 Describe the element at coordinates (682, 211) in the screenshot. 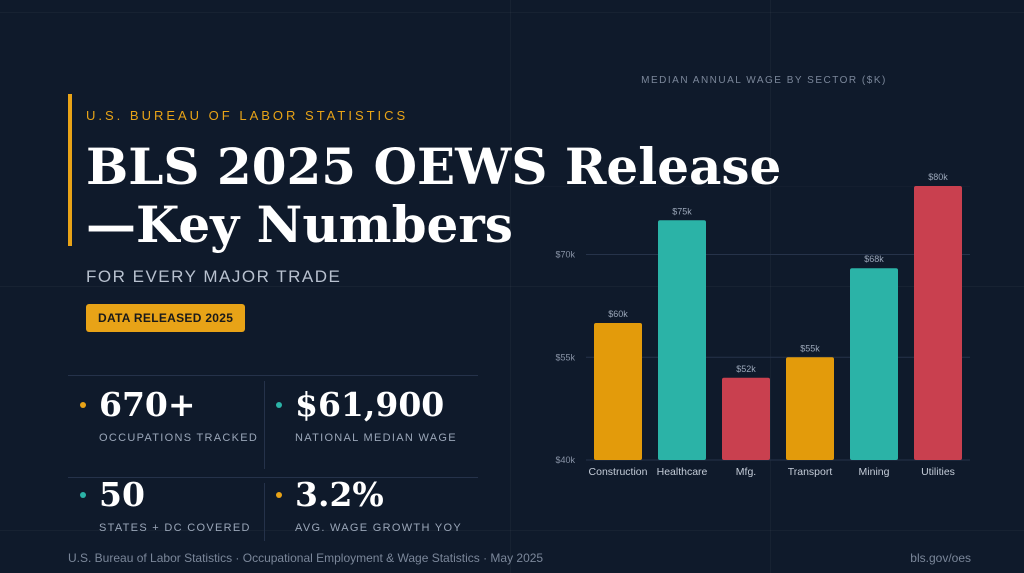

I see `data-label: $75k` at that location.